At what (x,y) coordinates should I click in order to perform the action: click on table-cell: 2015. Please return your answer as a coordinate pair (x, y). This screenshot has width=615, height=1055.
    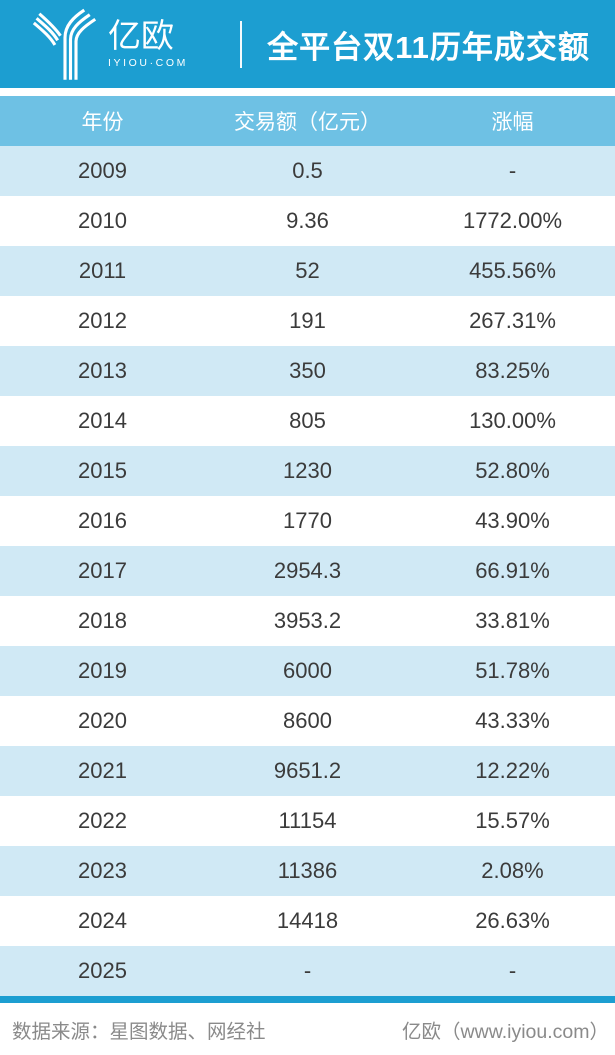
    Looking at the image, I should click on (102, 470).